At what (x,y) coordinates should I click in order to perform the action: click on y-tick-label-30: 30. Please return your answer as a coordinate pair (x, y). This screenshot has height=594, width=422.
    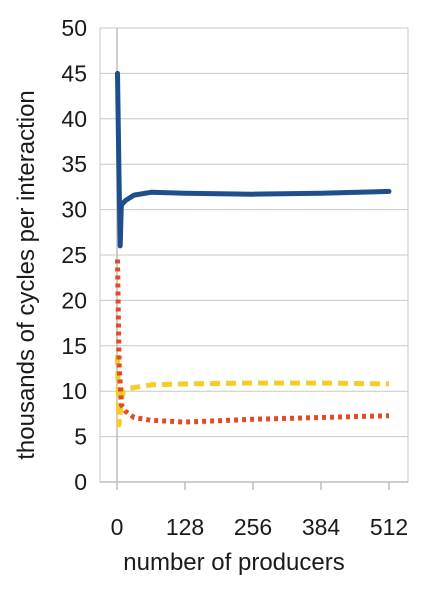
    Looking at the image, I should click on (74, 210).